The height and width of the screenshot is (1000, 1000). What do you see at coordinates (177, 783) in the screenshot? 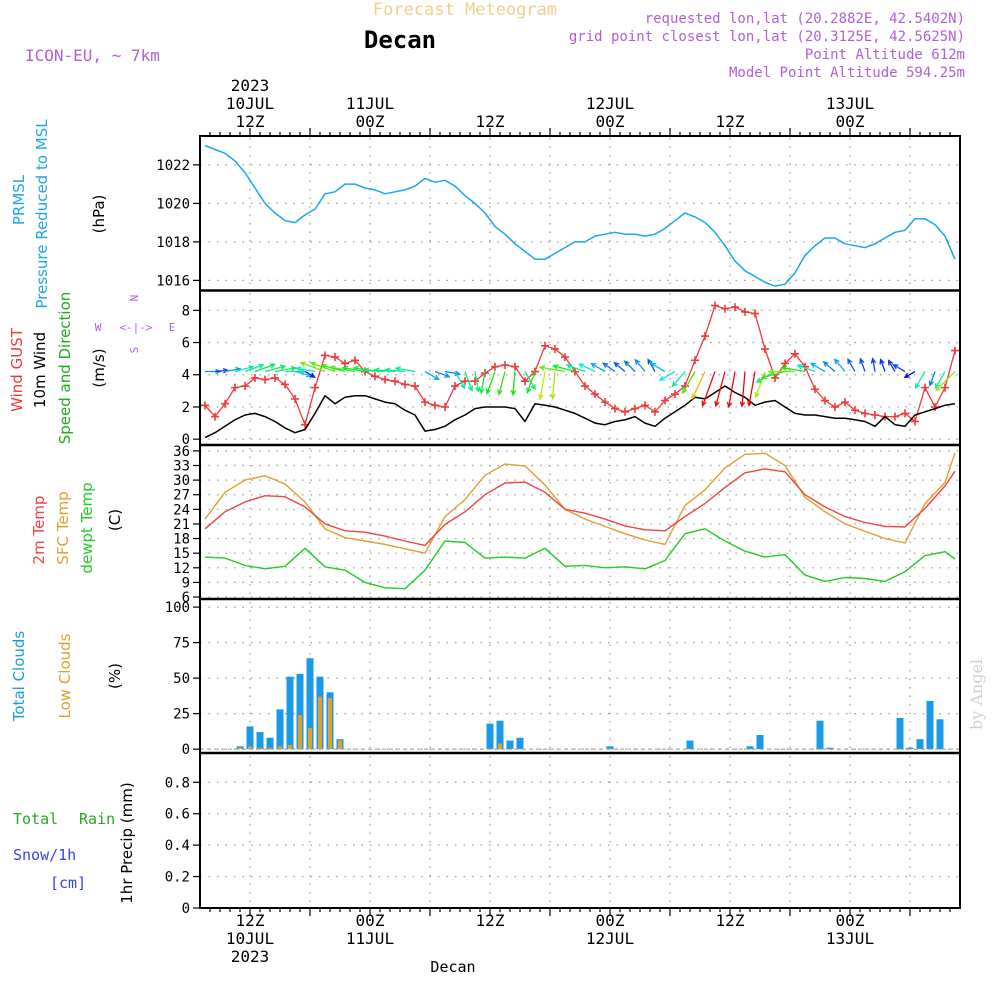
I see `y-tick-label: 0.8` at bounding box center [177, 783].